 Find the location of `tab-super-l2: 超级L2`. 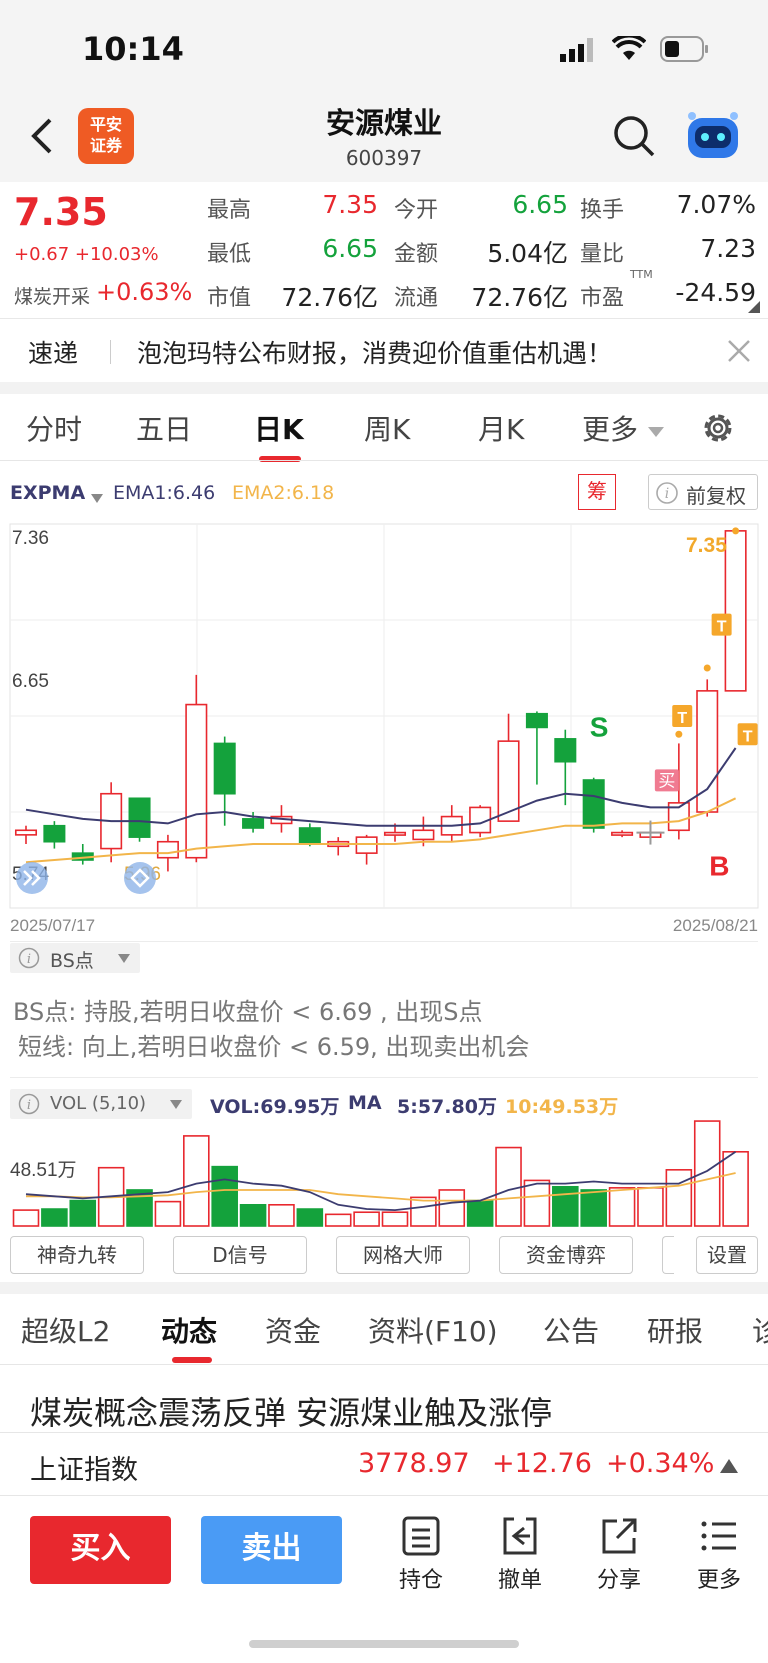

tab-super-l2: 超级L2 is located at coordinates (66, 1331).